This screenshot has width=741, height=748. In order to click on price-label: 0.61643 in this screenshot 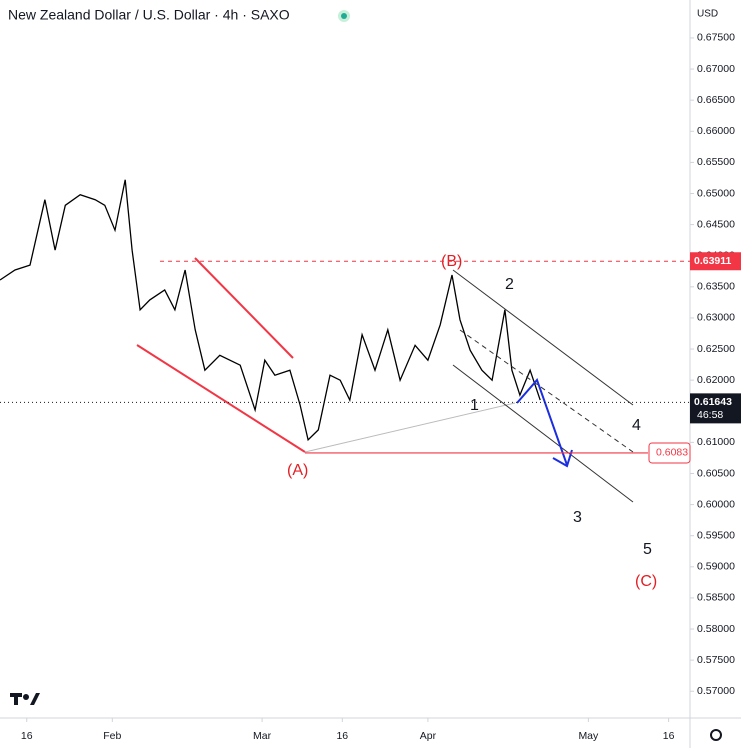, I will do `click(713, 402)`.